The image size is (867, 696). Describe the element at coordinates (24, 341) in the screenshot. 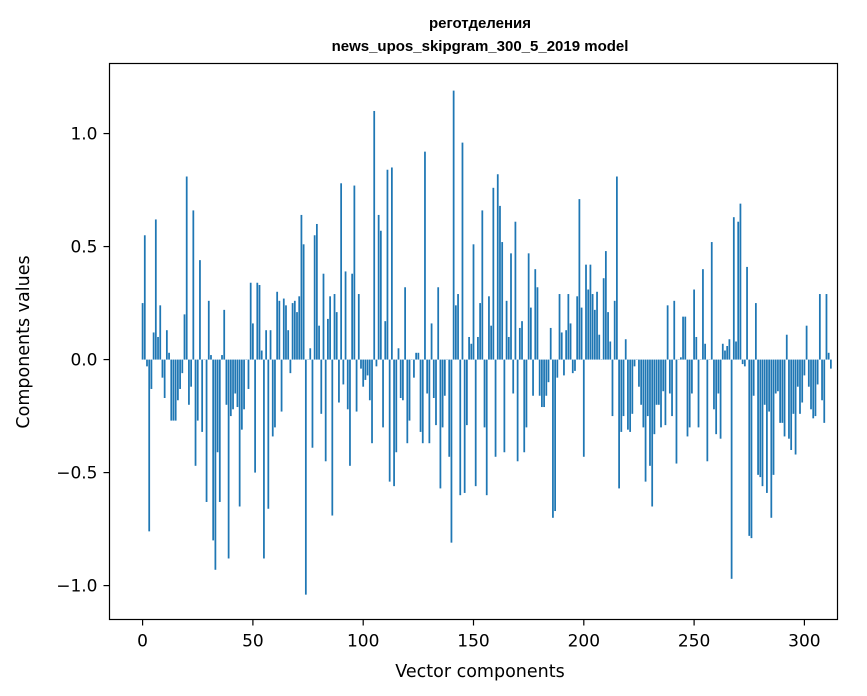

I see `y-axis-label: Components values` at that location.